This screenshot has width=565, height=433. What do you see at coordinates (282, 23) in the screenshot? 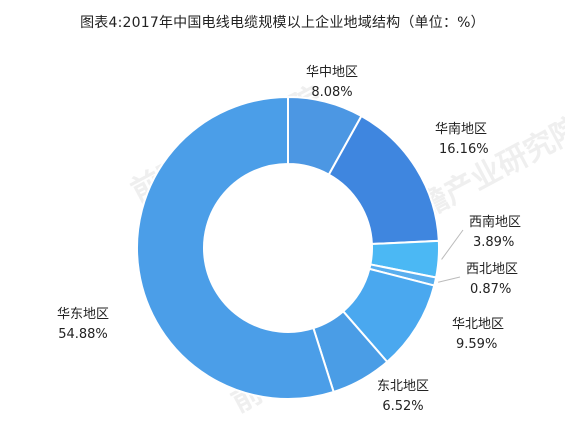
I see `chart-title: 图表4:2017年中国电线电缆规模以上企业地域结构（单位：%）` at bounding box center [282, 23].